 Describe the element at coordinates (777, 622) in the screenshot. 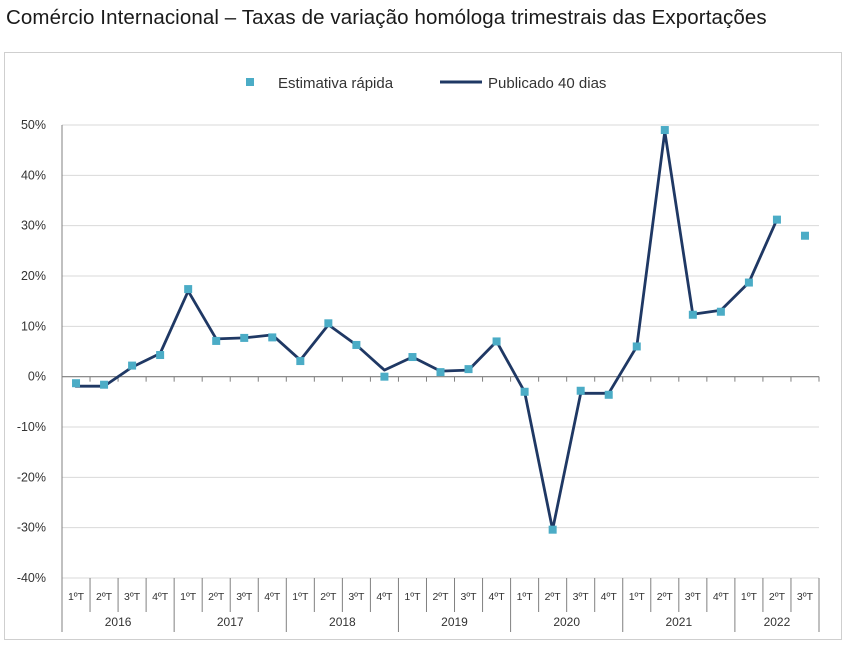

I see `year-label: 2022` at that location.